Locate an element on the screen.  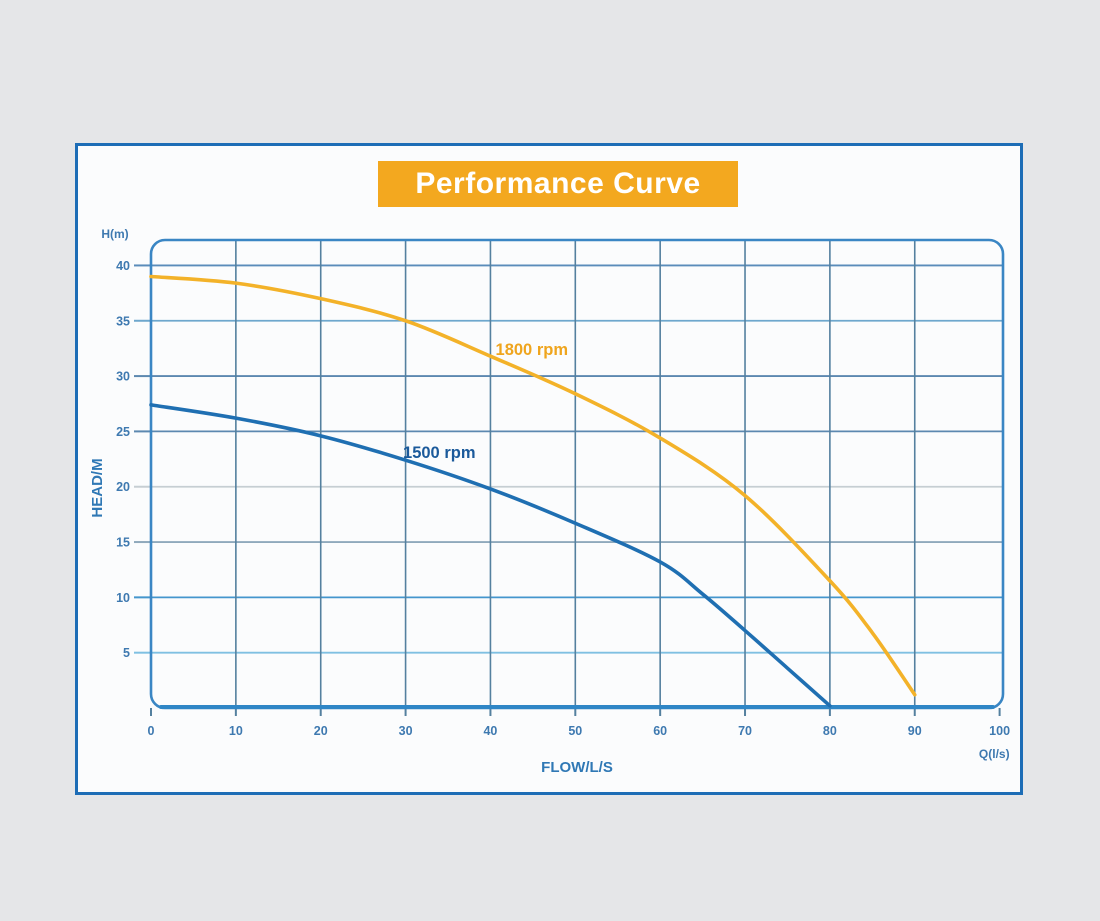
y-tick-label-40: 40 is located at coordinates (123, 266).